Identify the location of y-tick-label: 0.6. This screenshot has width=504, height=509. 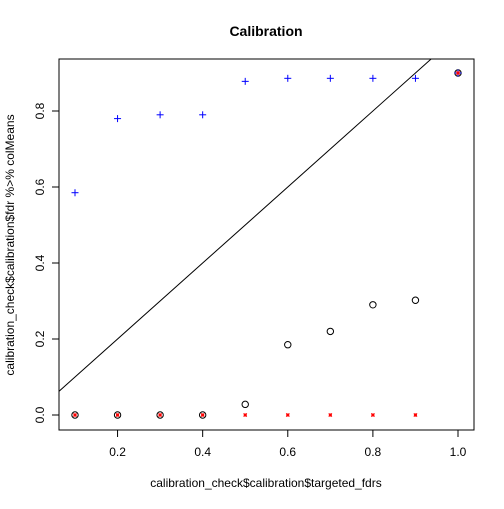
(40, 186).